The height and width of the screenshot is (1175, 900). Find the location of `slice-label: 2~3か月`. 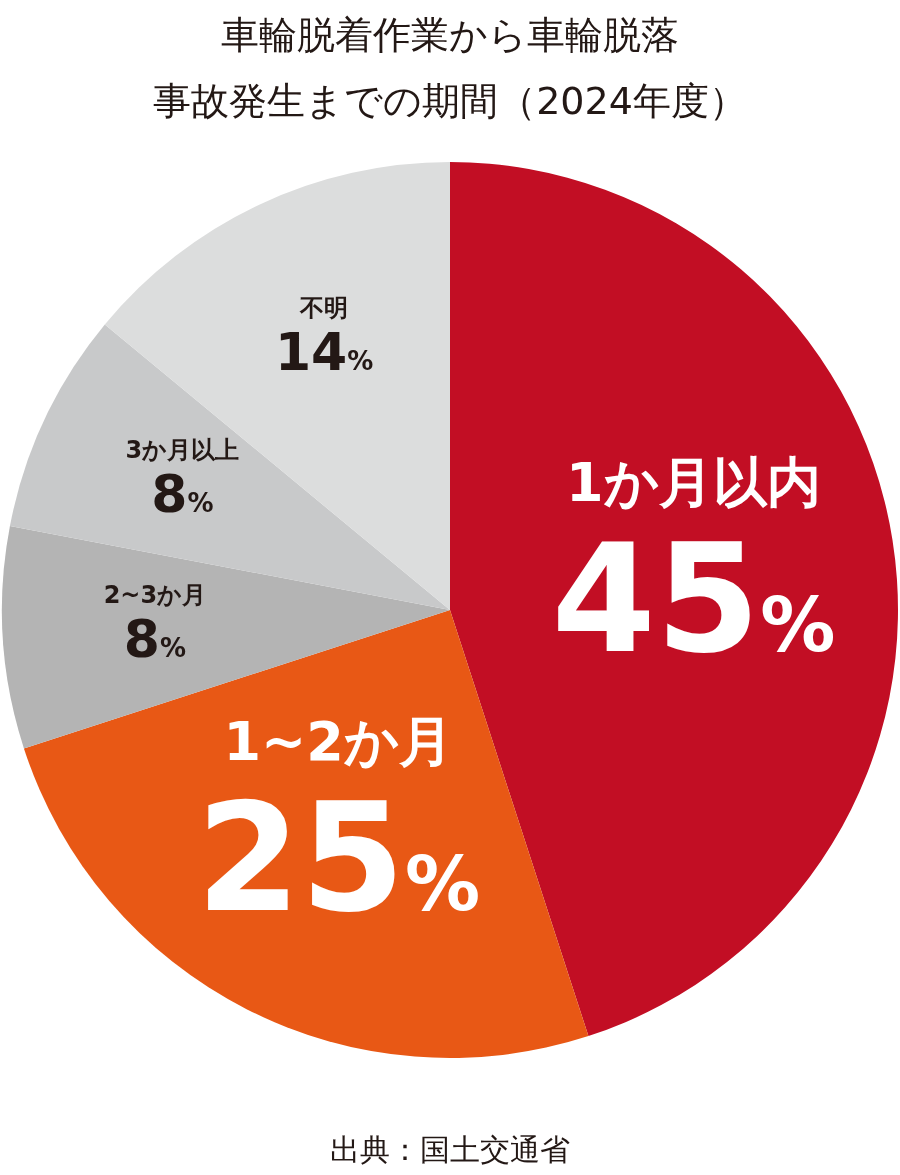

slice-label: 2~3か月 is located at coordinates (155, 594).